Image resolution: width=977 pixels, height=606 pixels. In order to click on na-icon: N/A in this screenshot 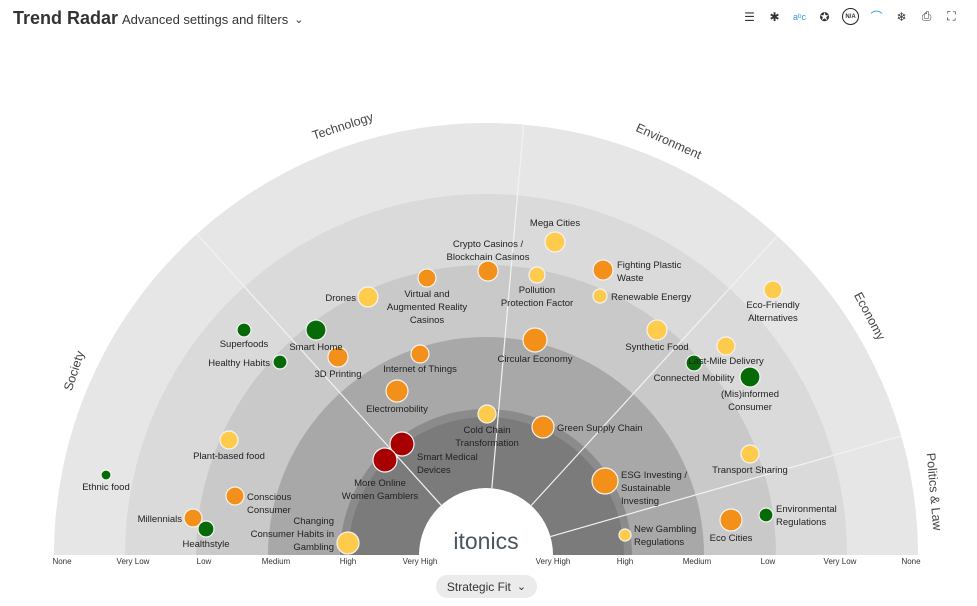, I will do `click(850, 16)`.